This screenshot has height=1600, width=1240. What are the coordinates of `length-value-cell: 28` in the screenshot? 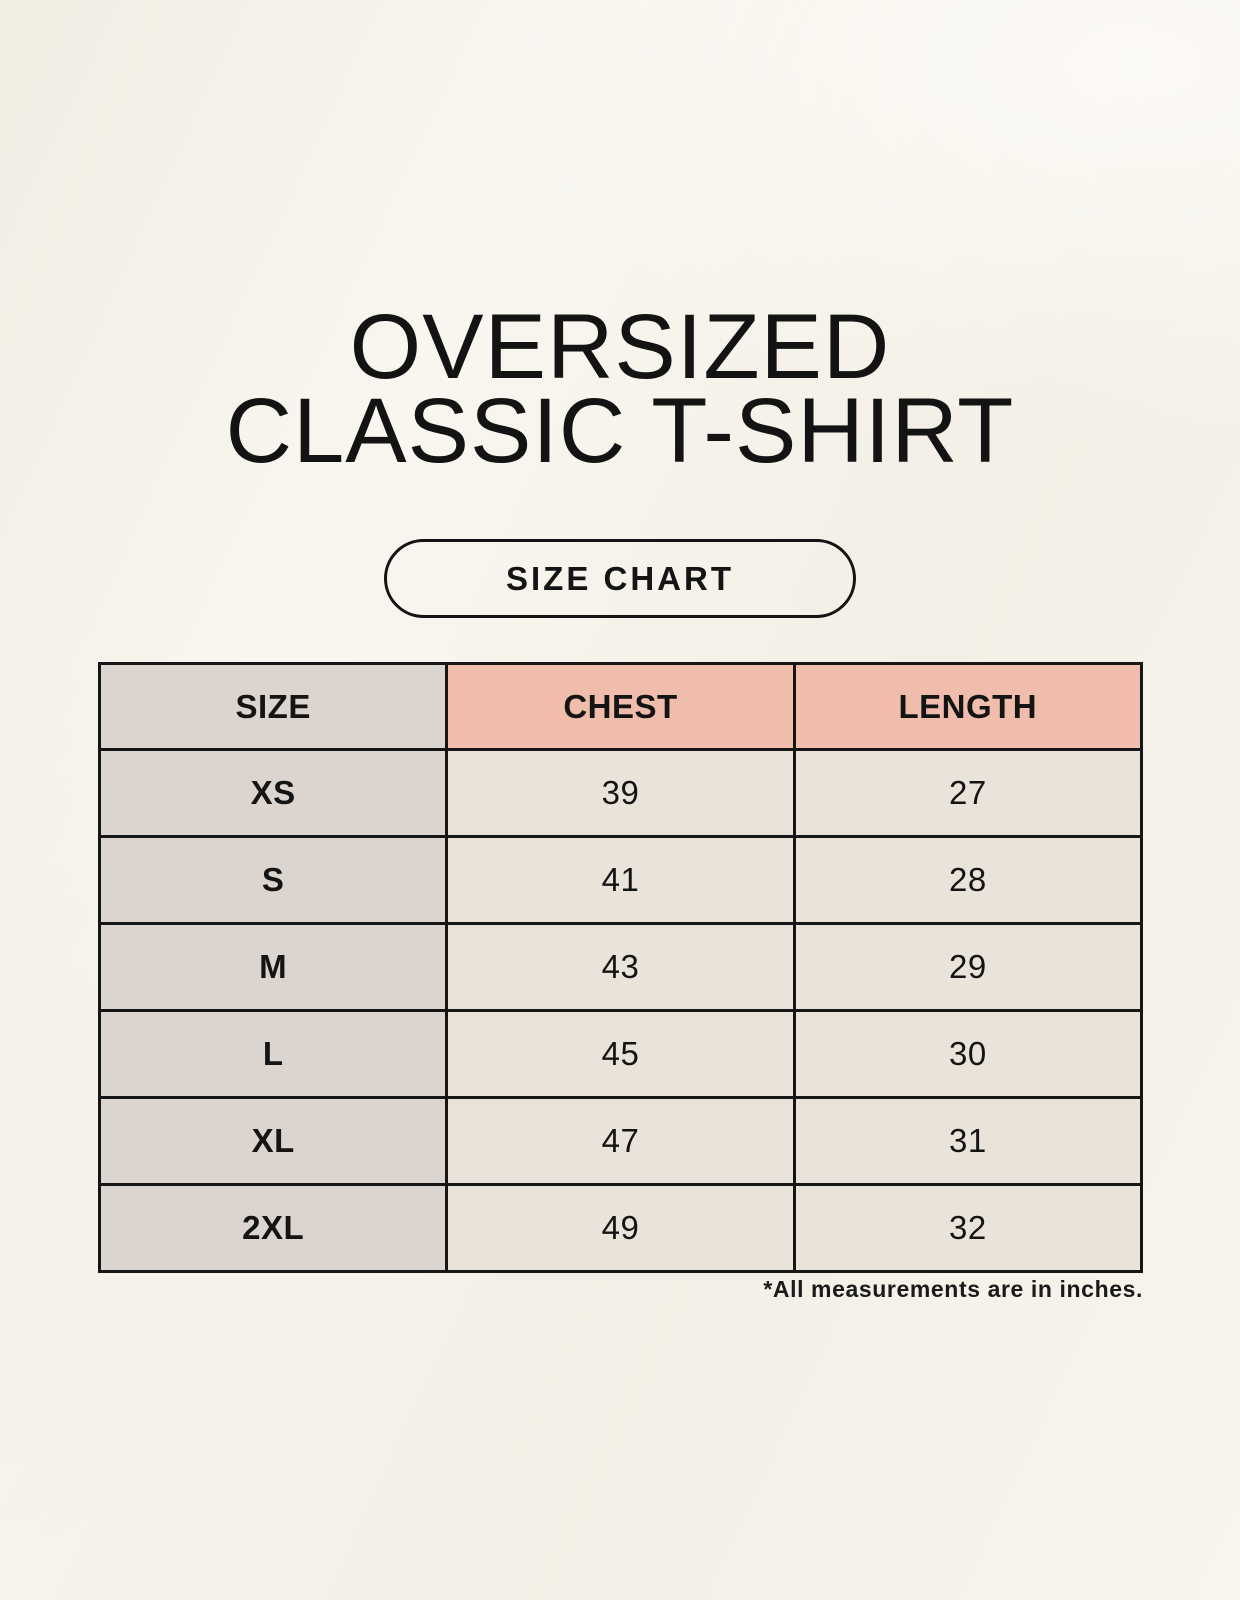 It's located at (968, 880).